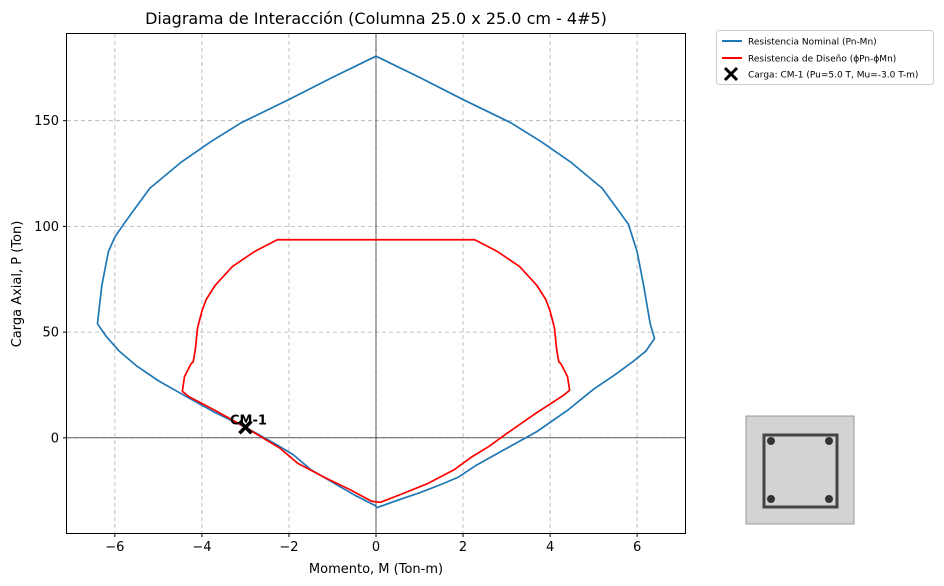  What do you see at coordinates (114, 547) in the screenshot?
I see `x-tick-label: −6` at bounding box center [114, 547].